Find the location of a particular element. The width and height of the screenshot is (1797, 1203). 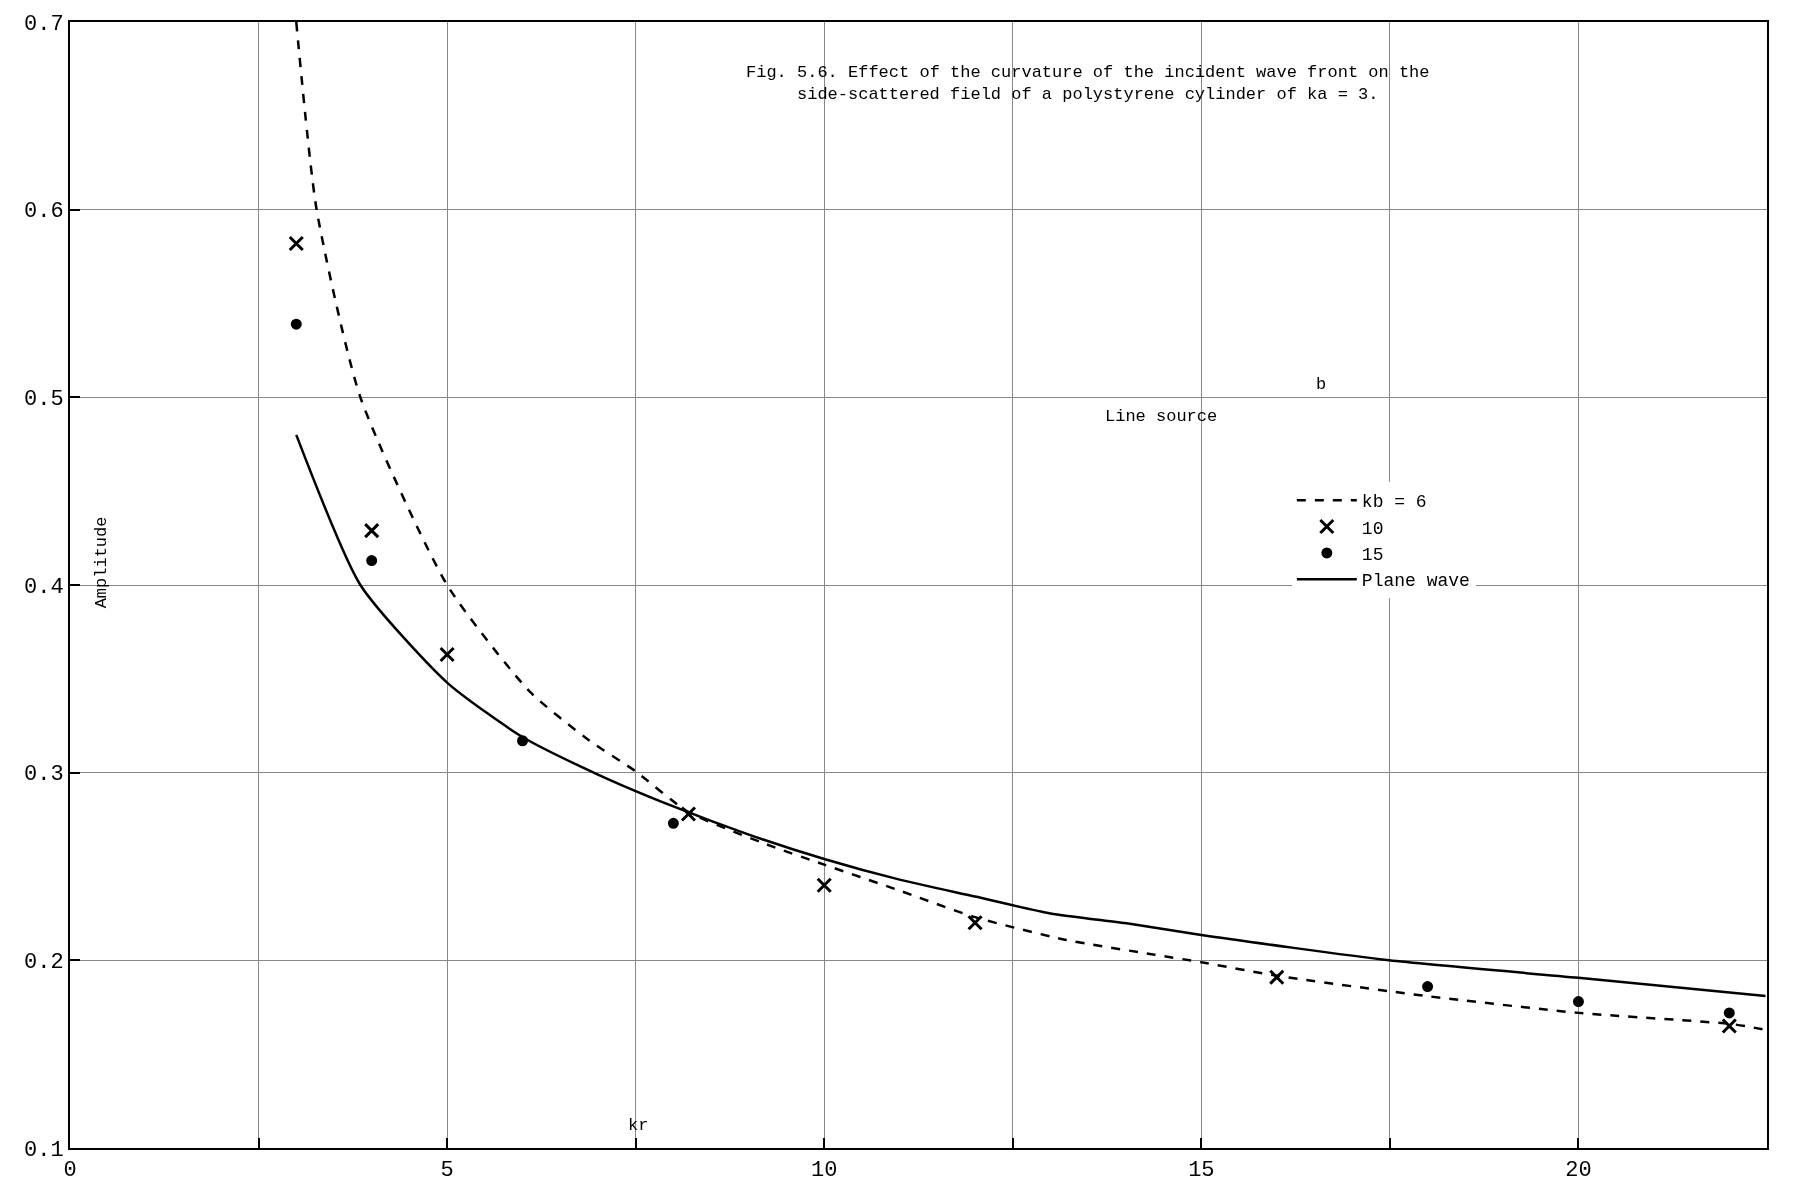

y-tick-label: 0.4 is located at coordinates (43, 587).